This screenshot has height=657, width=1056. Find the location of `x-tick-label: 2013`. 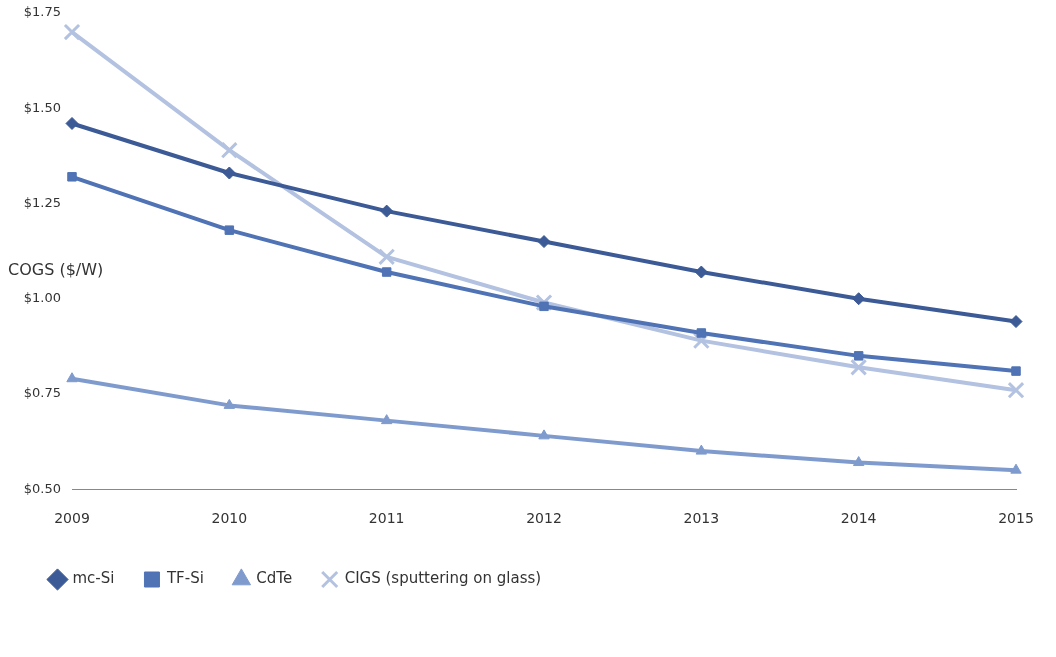

x-tick-label: 2013 is located at coordinates (701, 518).